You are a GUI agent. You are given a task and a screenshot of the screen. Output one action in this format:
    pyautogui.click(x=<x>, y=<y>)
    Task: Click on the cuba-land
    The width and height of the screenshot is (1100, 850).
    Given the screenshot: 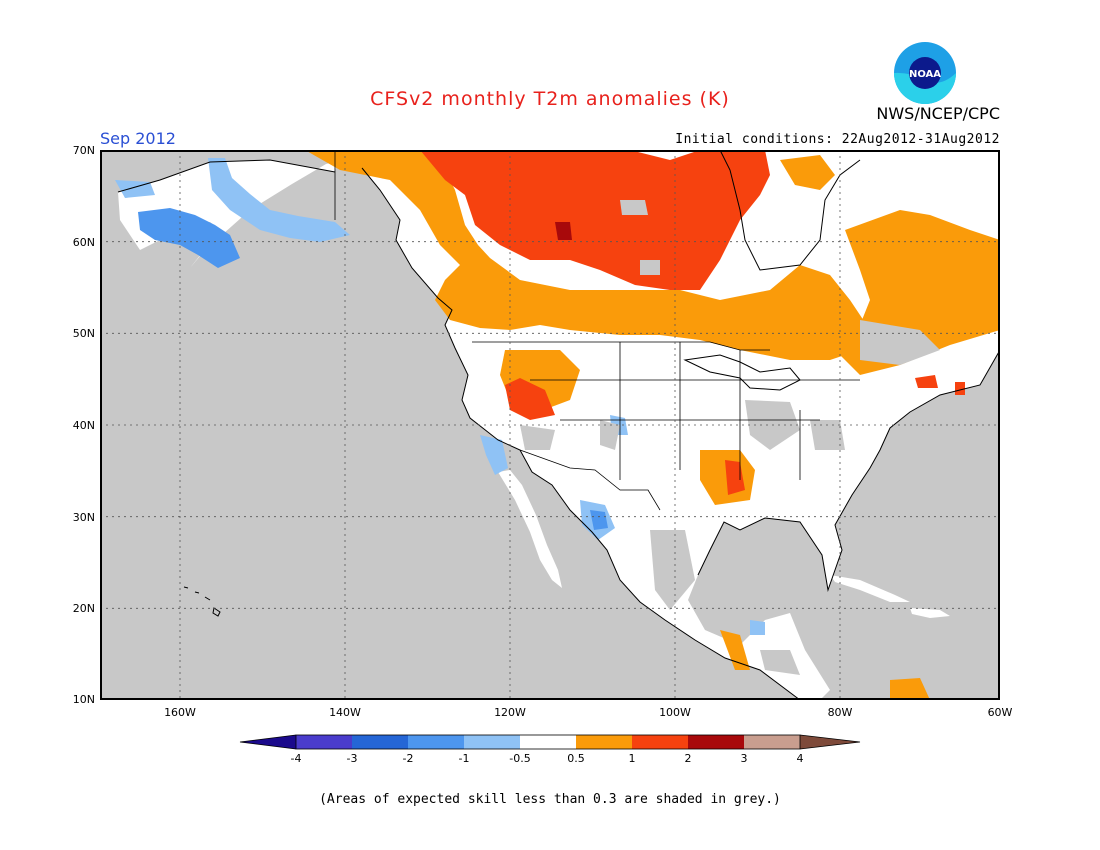 What is the action you would take?
    pyautogui.click(x=870, y=588)
    